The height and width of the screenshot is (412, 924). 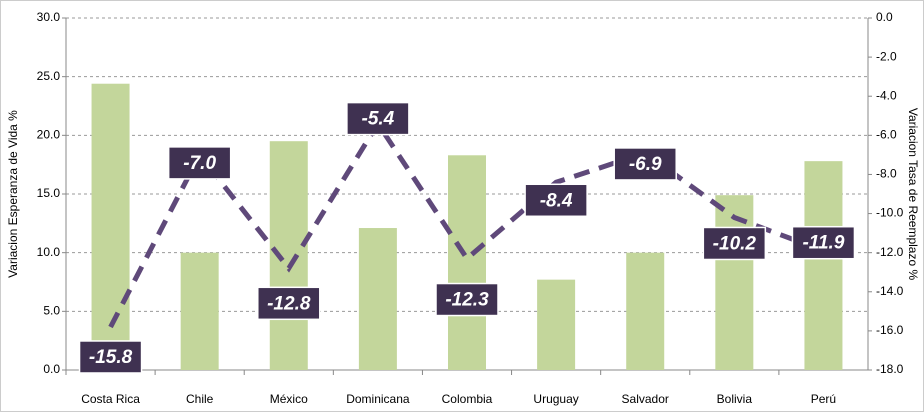 I want to click on data-label-text: -12.8, so click(x=289, y=303).